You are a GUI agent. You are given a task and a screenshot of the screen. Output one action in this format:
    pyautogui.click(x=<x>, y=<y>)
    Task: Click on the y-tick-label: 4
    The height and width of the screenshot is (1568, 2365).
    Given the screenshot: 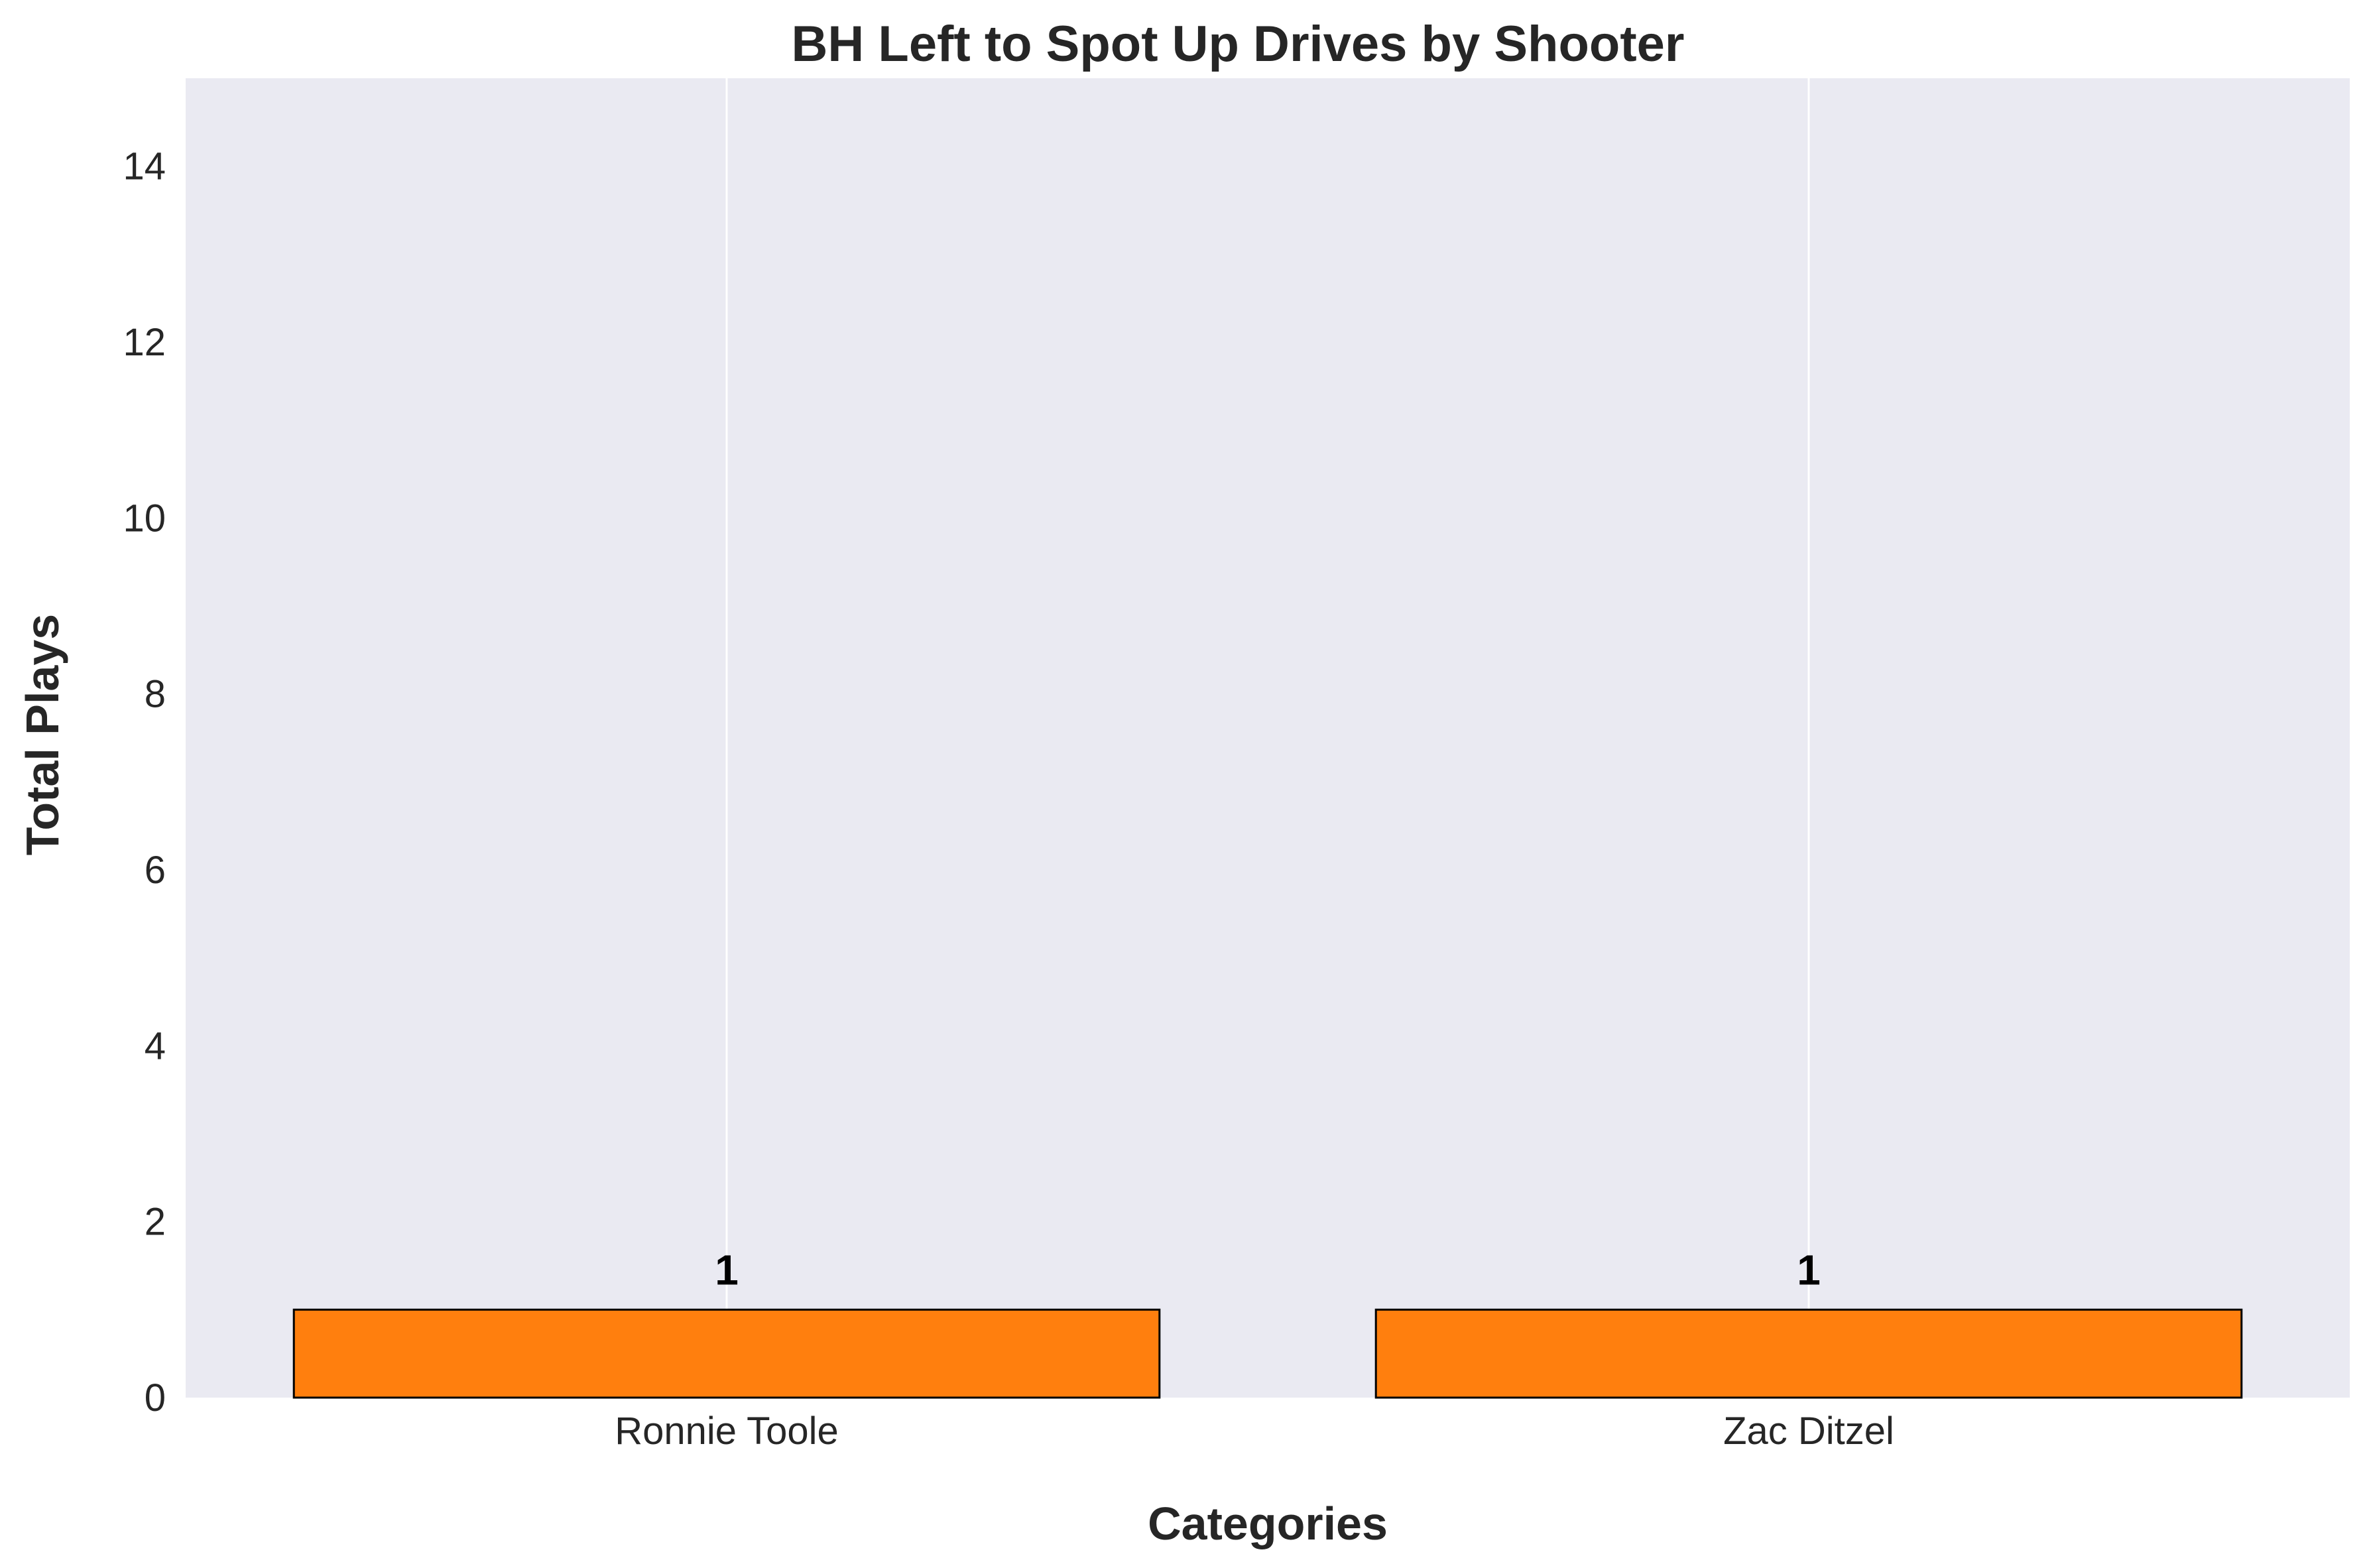 What is the action you would take?
    pyautogui.click(x=155, y=1045)
    